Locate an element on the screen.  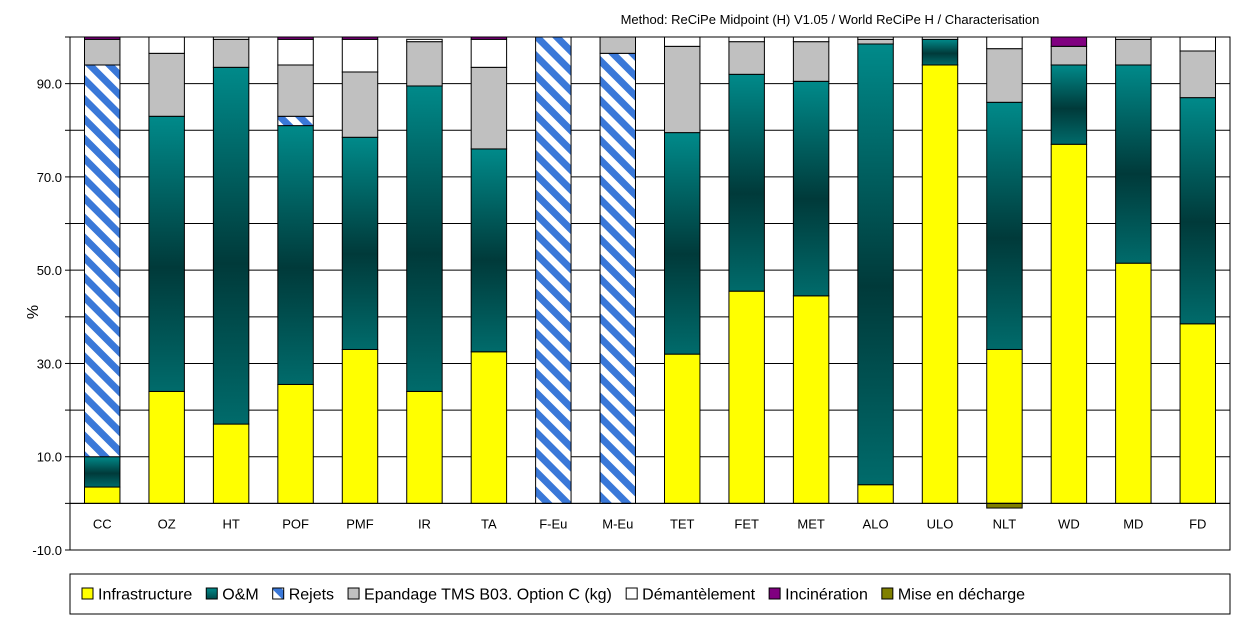
x-tick-label: F-Eu is located at coordinates (553, 523).